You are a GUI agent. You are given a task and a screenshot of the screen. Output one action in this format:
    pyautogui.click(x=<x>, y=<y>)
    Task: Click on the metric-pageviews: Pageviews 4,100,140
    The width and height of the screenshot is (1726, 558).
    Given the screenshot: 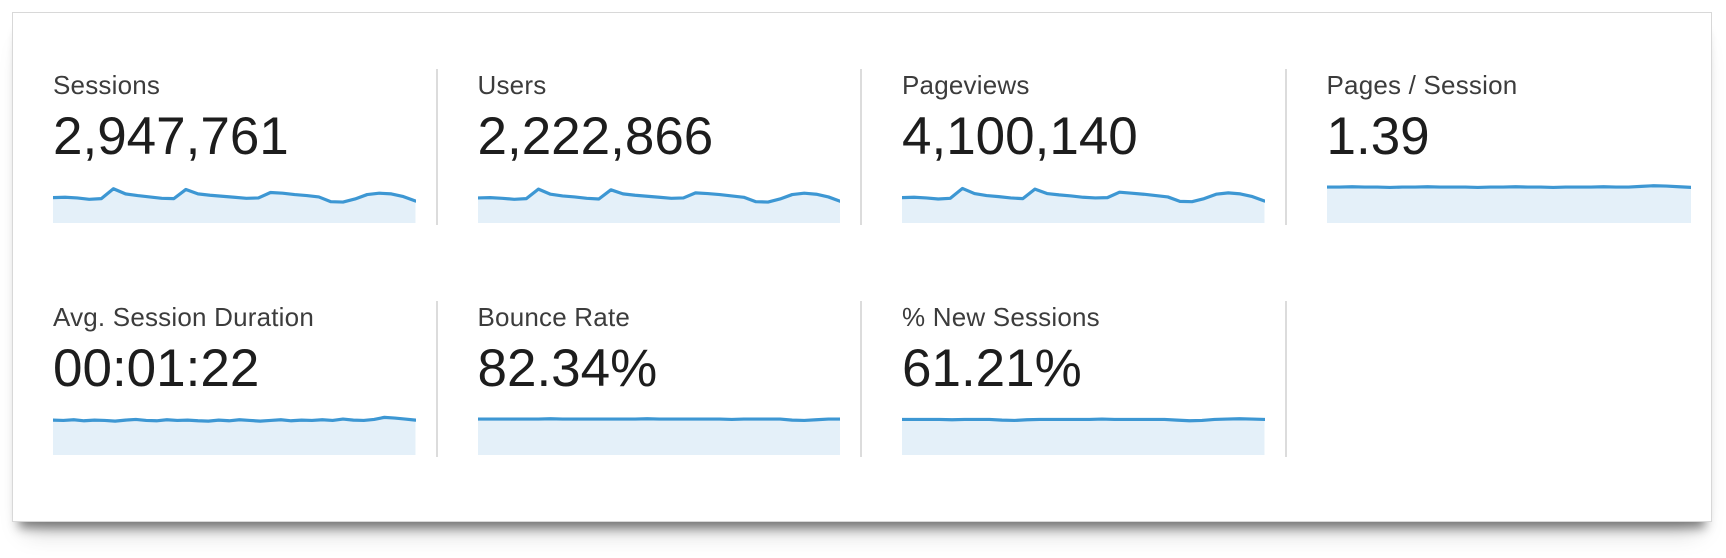 What is the action you would take?
    pyautogui.click(x=1074, y=147)
    